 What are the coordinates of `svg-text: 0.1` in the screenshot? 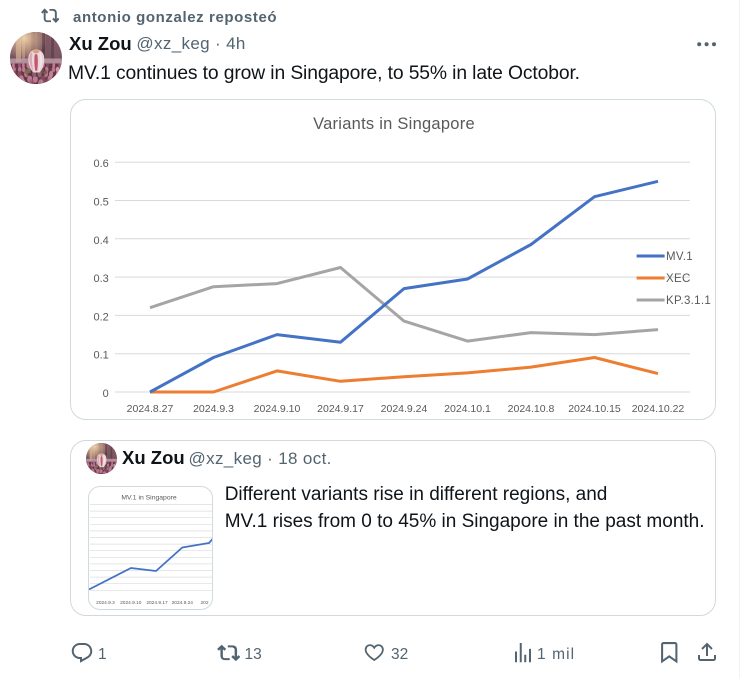 It's located at (101, 356).